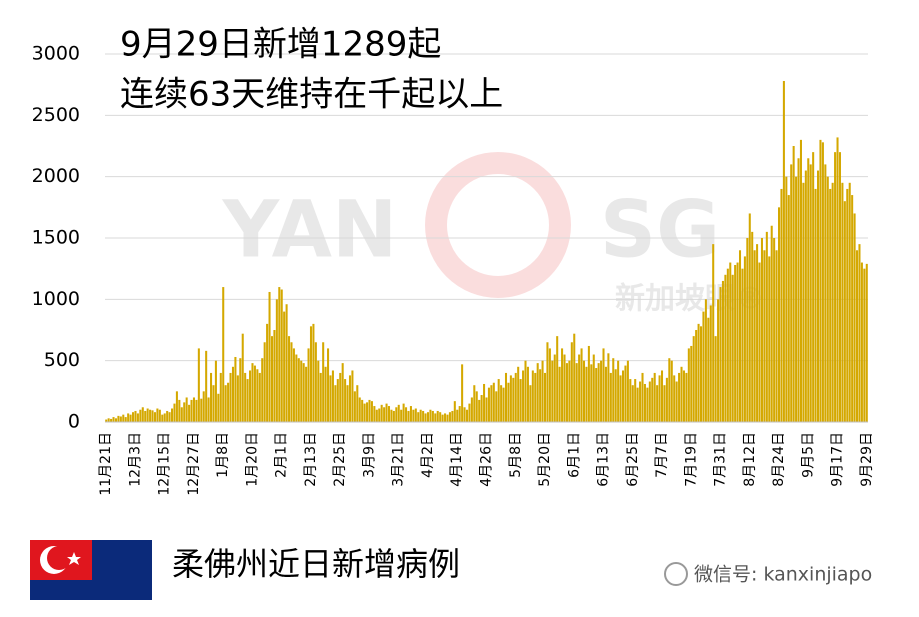 The image size is (919, 617). What do you see at coordinates (779, 459) in the screenshot?
I see `x-tick-label: 8月24日` at bounding box center [779, 459].